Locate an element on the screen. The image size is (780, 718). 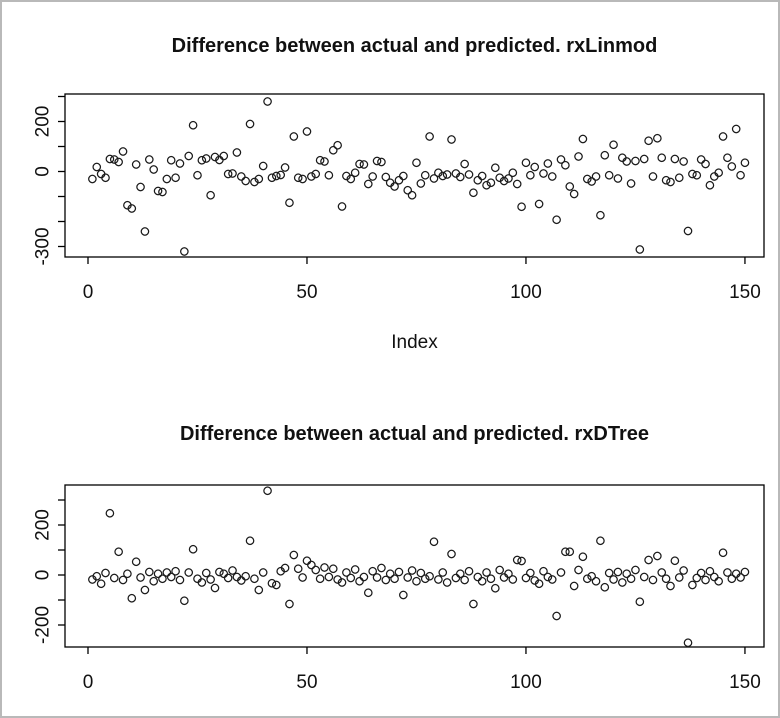
x-tick-label: 50 is located at coordinates (306, 682).